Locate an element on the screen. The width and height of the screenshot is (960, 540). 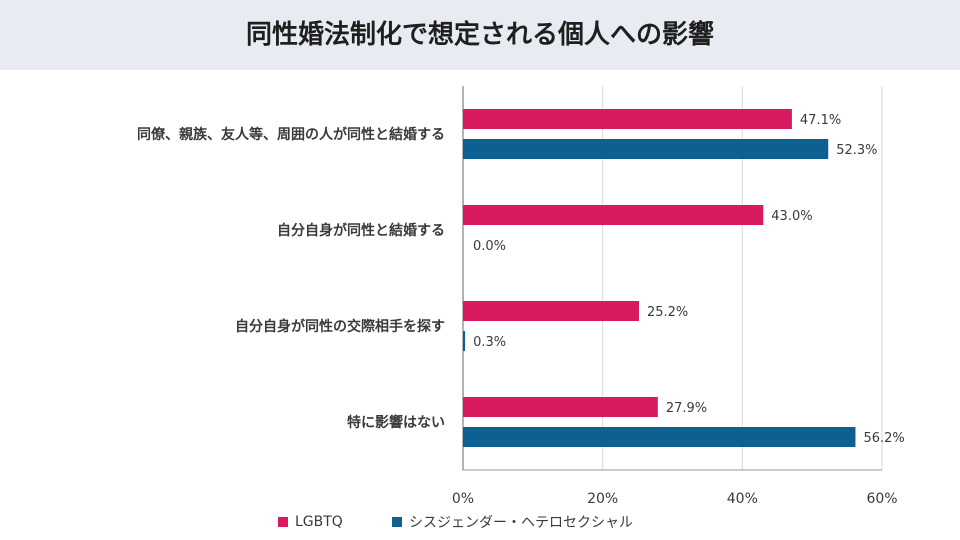
legend-item-cis: シスジェンダー・ヘテロセクシャル is located at coordinates (512, 522).